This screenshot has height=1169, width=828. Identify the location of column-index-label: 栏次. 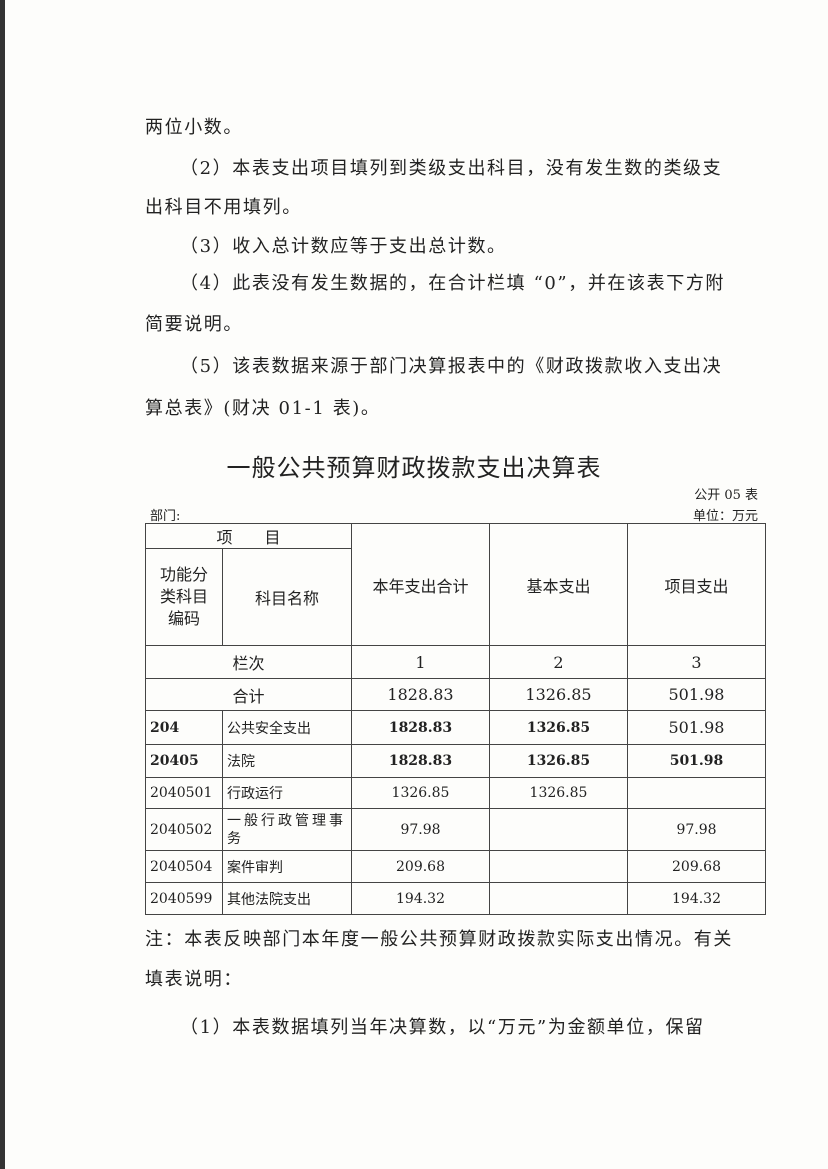
(248, 662).